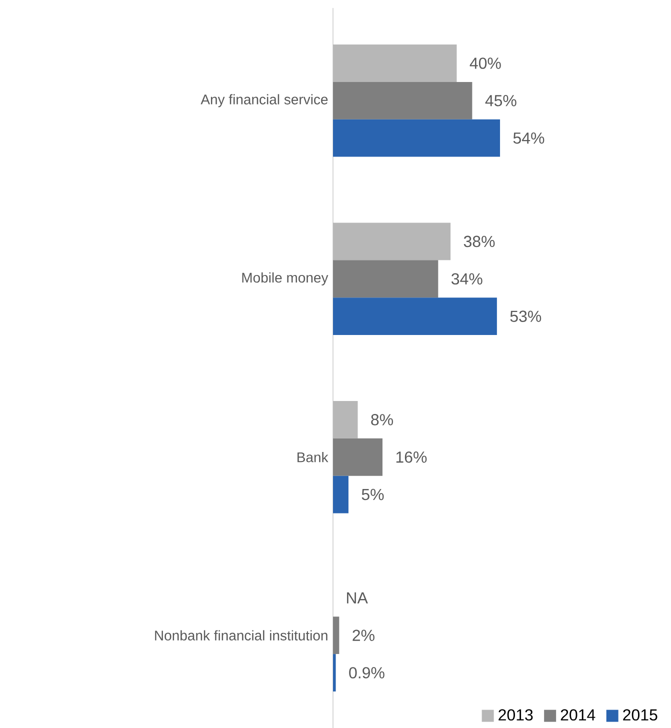  What do you see at coordinates (578, 715) in the screenshot?
I see `legend-label: 2014` at bounding box center [578, 715].